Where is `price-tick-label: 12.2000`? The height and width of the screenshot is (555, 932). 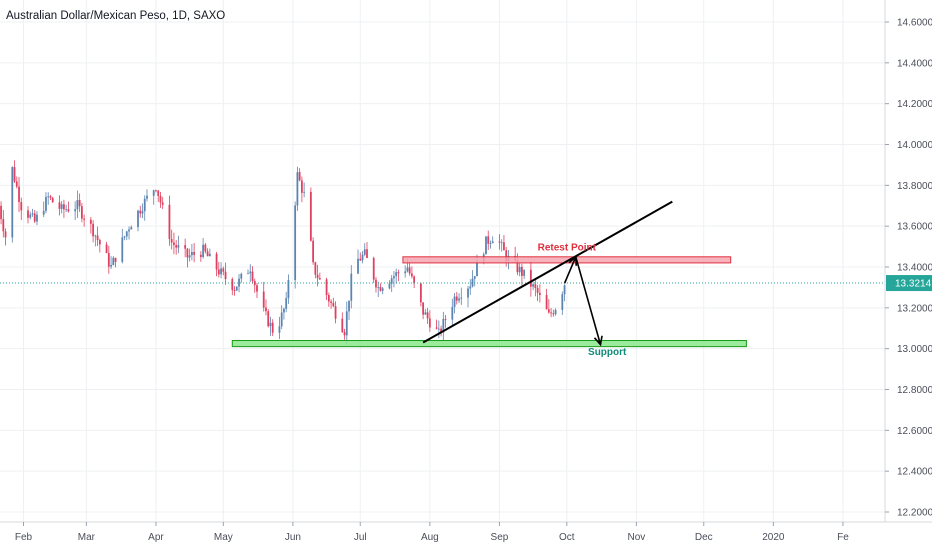
price-tick-label: 12.2000 is located at coordinates (914, 513).